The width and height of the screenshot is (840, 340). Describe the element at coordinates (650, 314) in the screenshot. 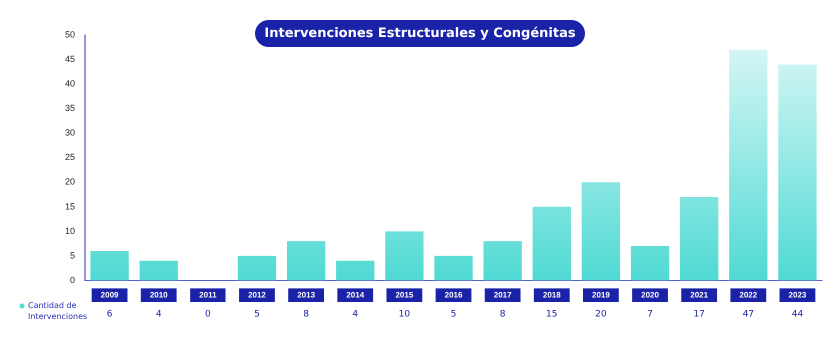

I see `data-label: 7` at that location.